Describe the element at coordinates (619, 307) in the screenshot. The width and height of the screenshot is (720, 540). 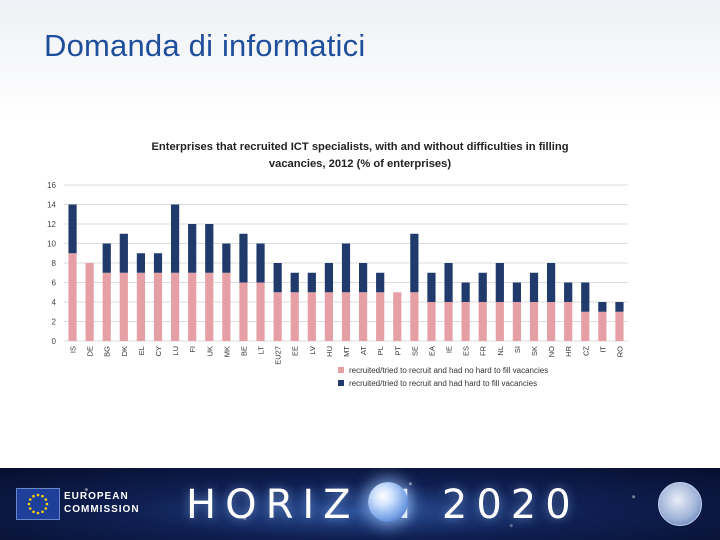
I see `bar-hard-to-fill-ro` at that location.